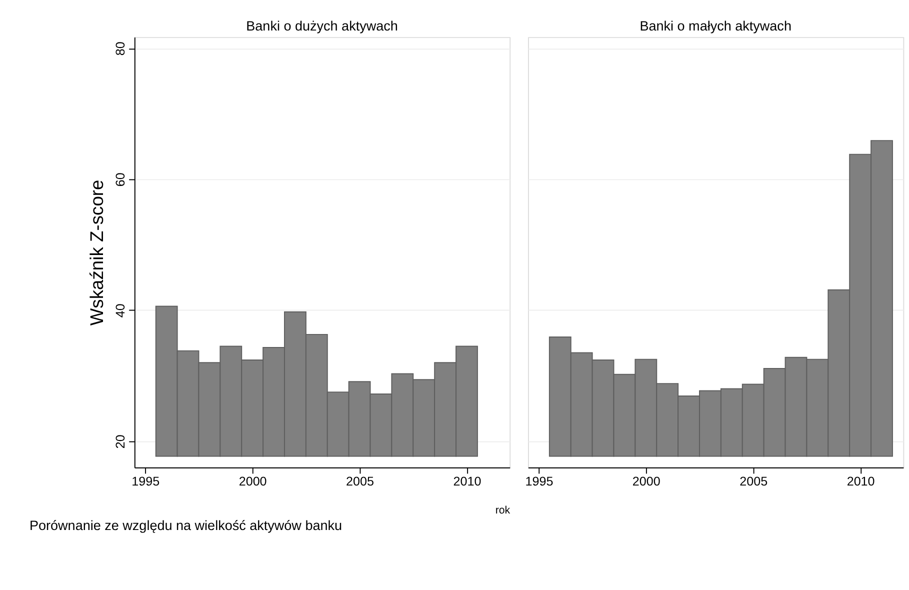 The height and width of the screenshot is (590, 909). I want to click on y-tick-label: 20, so click(120, 441).